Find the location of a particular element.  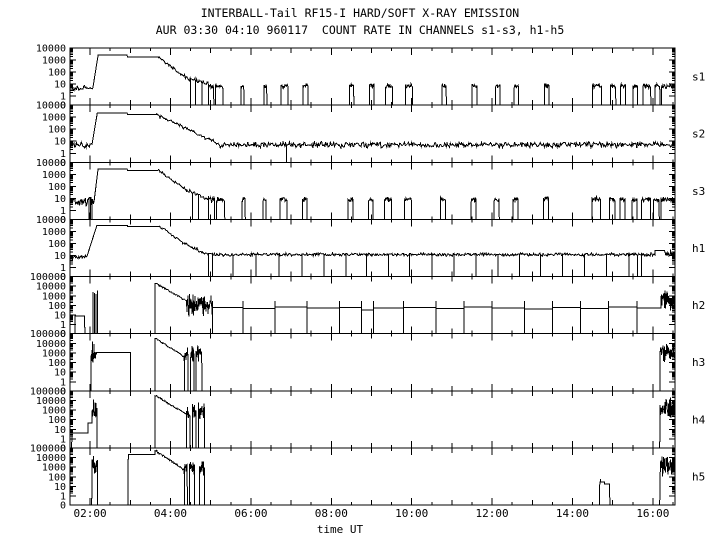

x-tick-label: 04:00 is located at coordinates (170, 513).